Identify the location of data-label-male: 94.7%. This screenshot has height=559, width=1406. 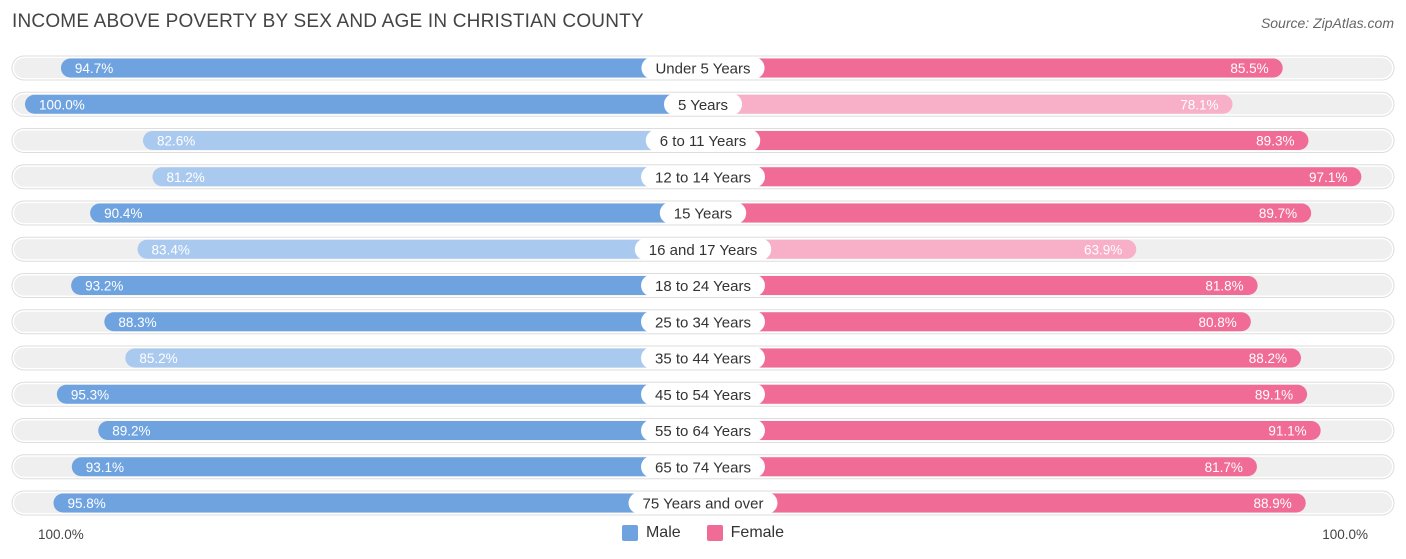
(94, 68).